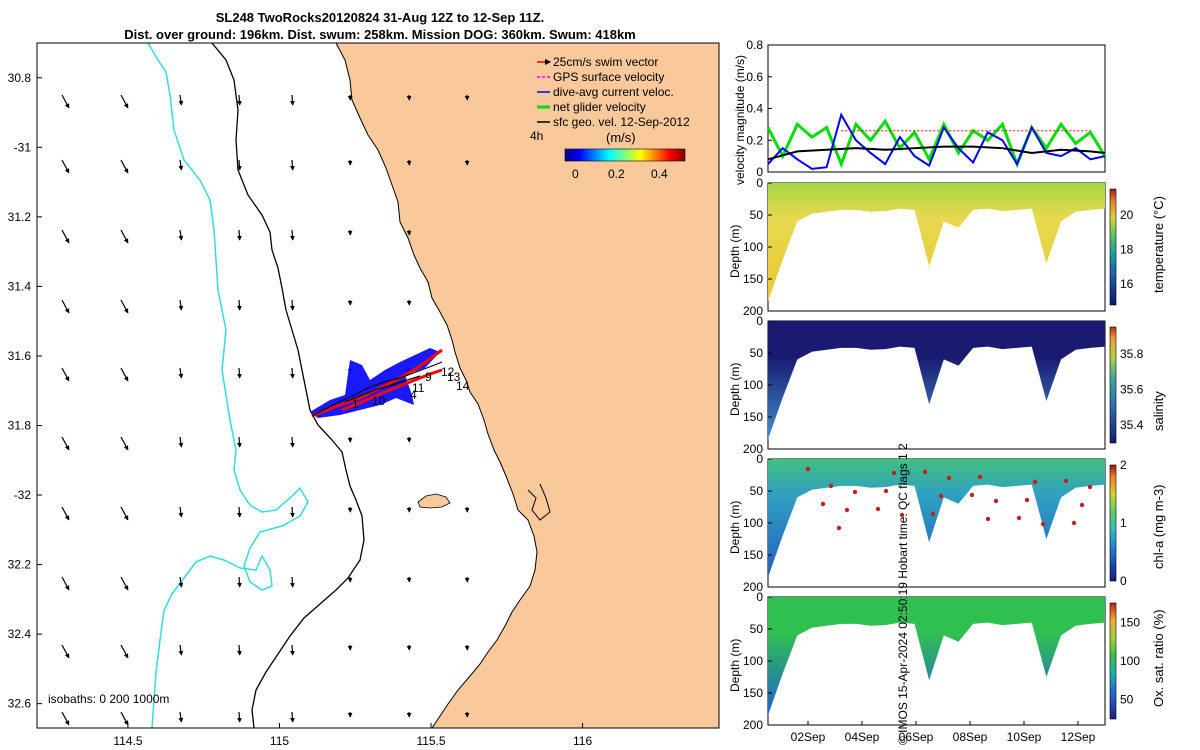  What do you see at coordinates (1130, 661) in the screenshot?
I see `colorbar-tick-label: 100` at bounding box center [1130, 661].